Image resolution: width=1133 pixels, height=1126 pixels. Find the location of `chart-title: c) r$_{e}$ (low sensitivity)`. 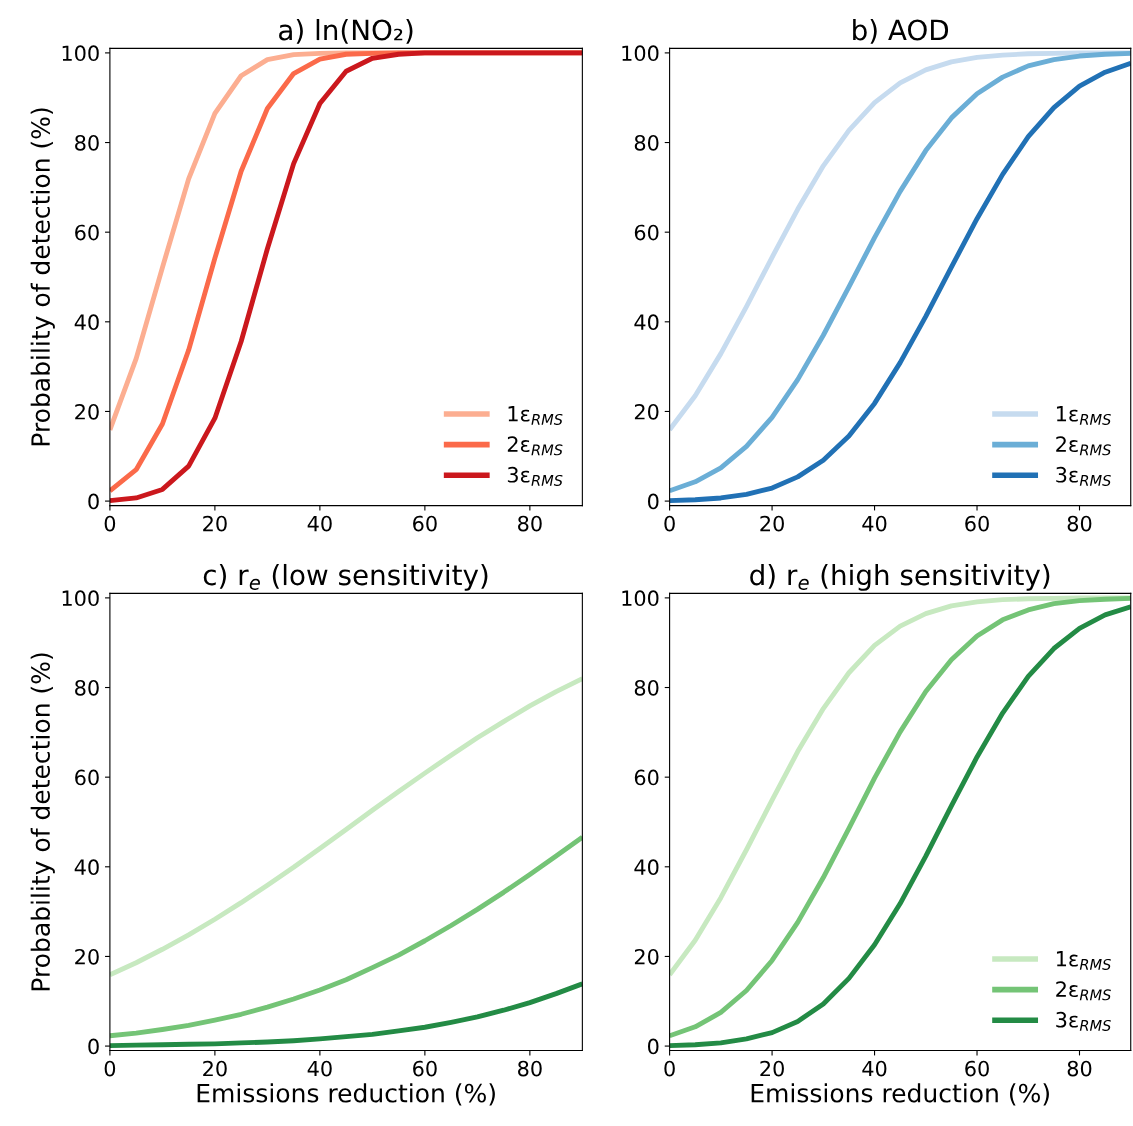

chart-title: c) r$_{e}$ (low sensitivity) is located at coordinates (345, 577).